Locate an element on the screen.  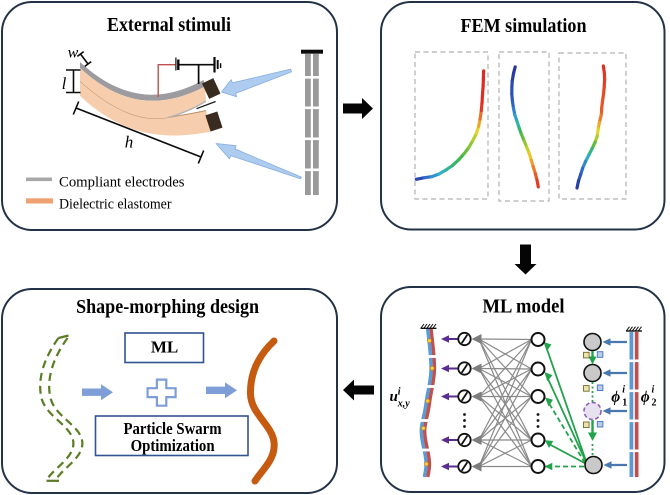
svg-text: 2 is located at coordinates (654, 402).